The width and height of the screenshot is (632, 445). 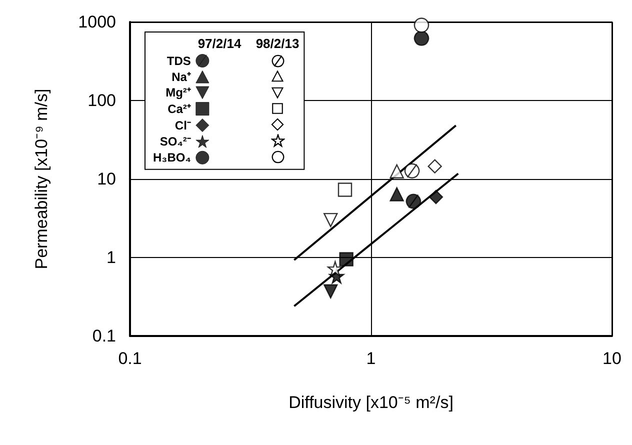 What do you see at coordinates (178, 93) in the screenshot?
I see `legend-label: Mg²⁺` at bounding box center [178, 93].